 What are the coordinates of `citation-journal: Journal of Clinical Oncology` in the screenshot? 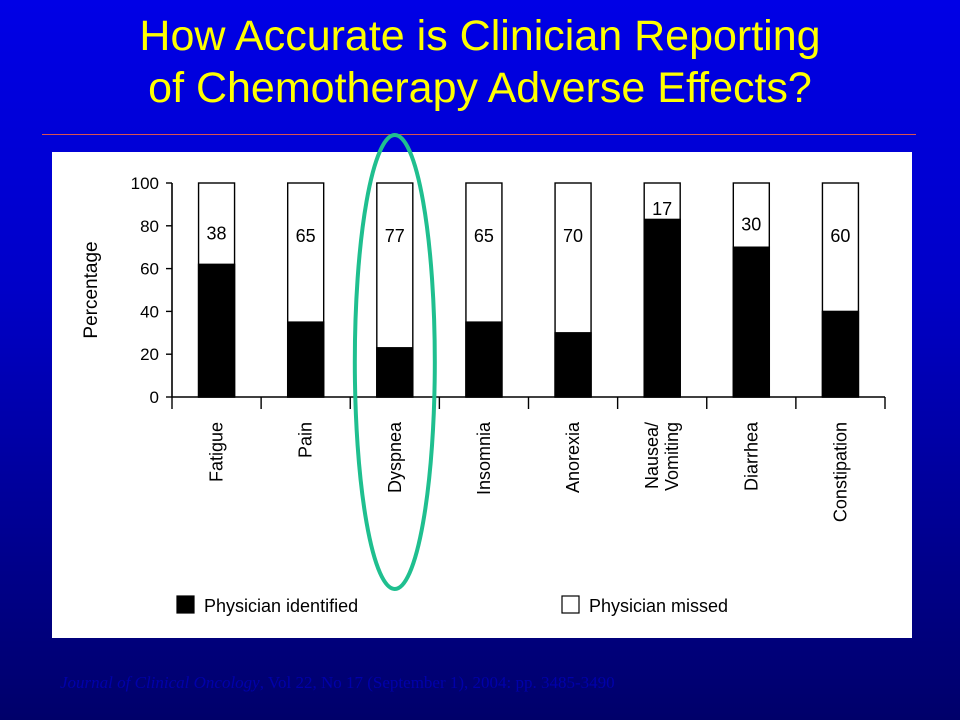 It's located at (160, 682).